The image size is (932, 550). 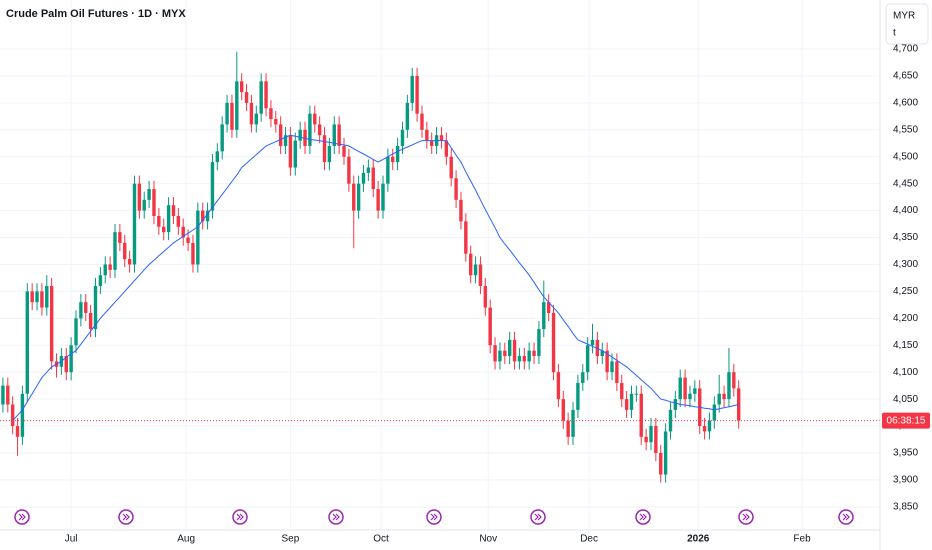 I want to click on x-tick-label: Feb, so click(x=802, y=539).